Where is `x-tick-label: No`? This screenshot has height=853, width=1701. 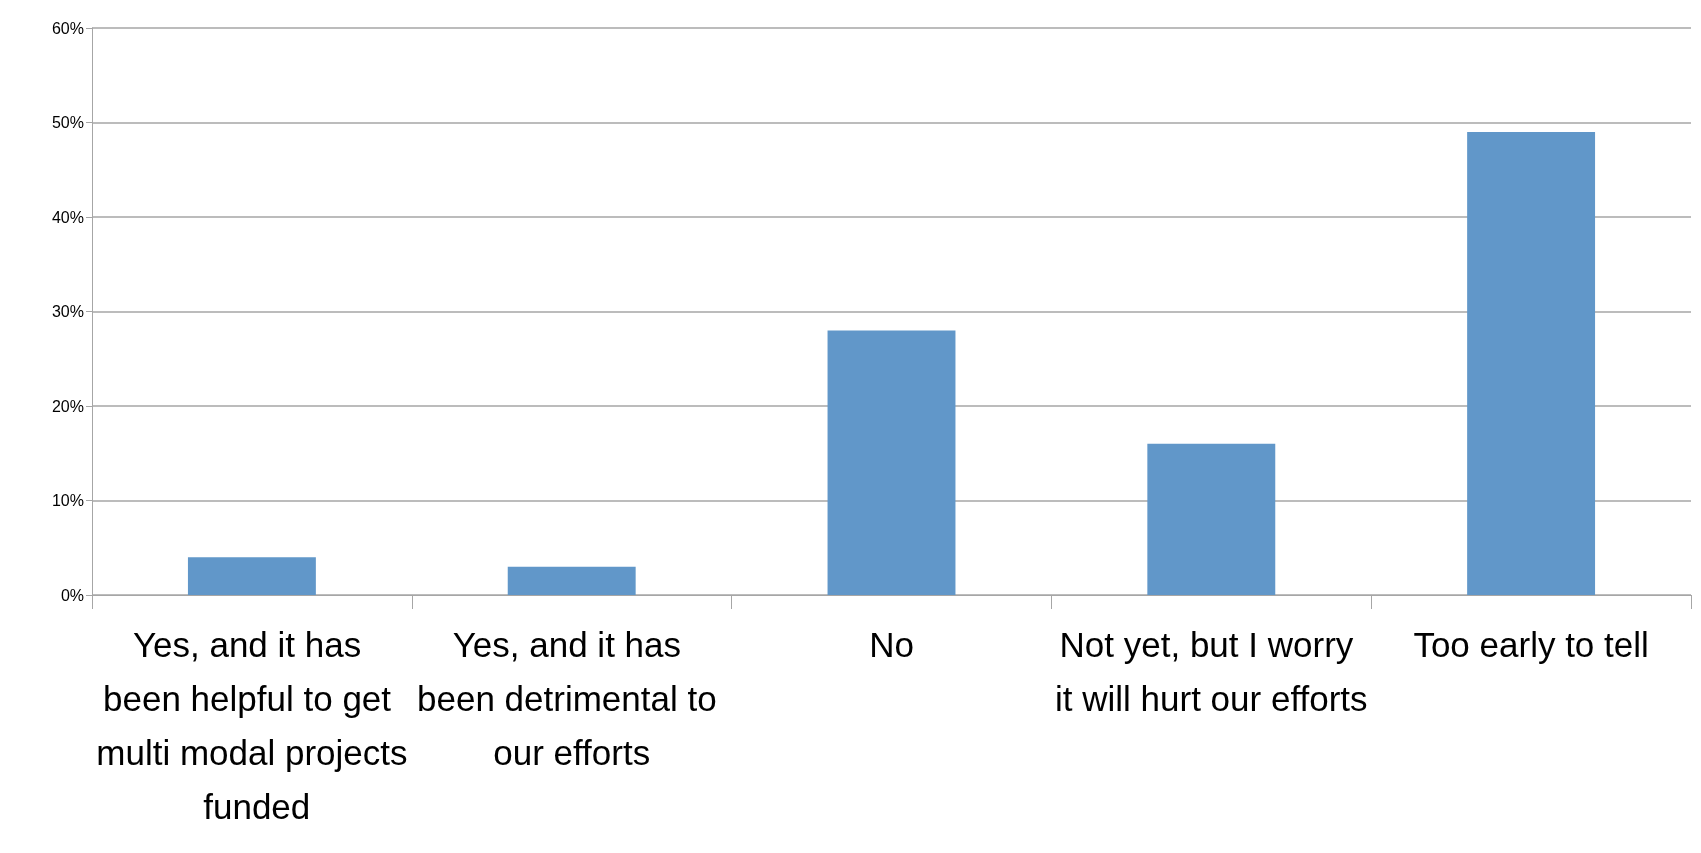 x-tick-label: No is located at coordinates (891, 644).